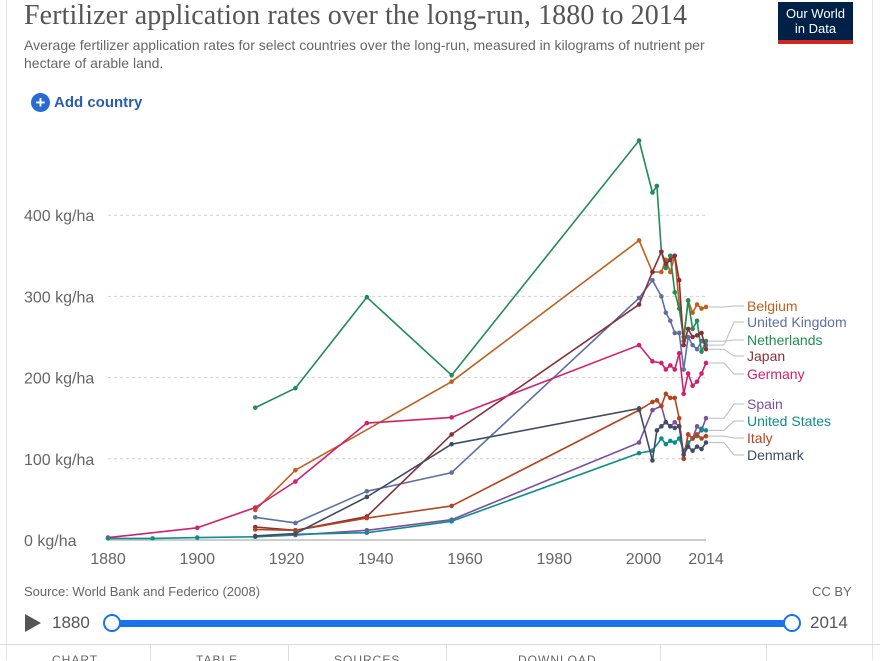  What do you see at coordinates (287, 559) in the screenshot?
I see `x-tick-label: 1920` at bounding box center [287, 559].